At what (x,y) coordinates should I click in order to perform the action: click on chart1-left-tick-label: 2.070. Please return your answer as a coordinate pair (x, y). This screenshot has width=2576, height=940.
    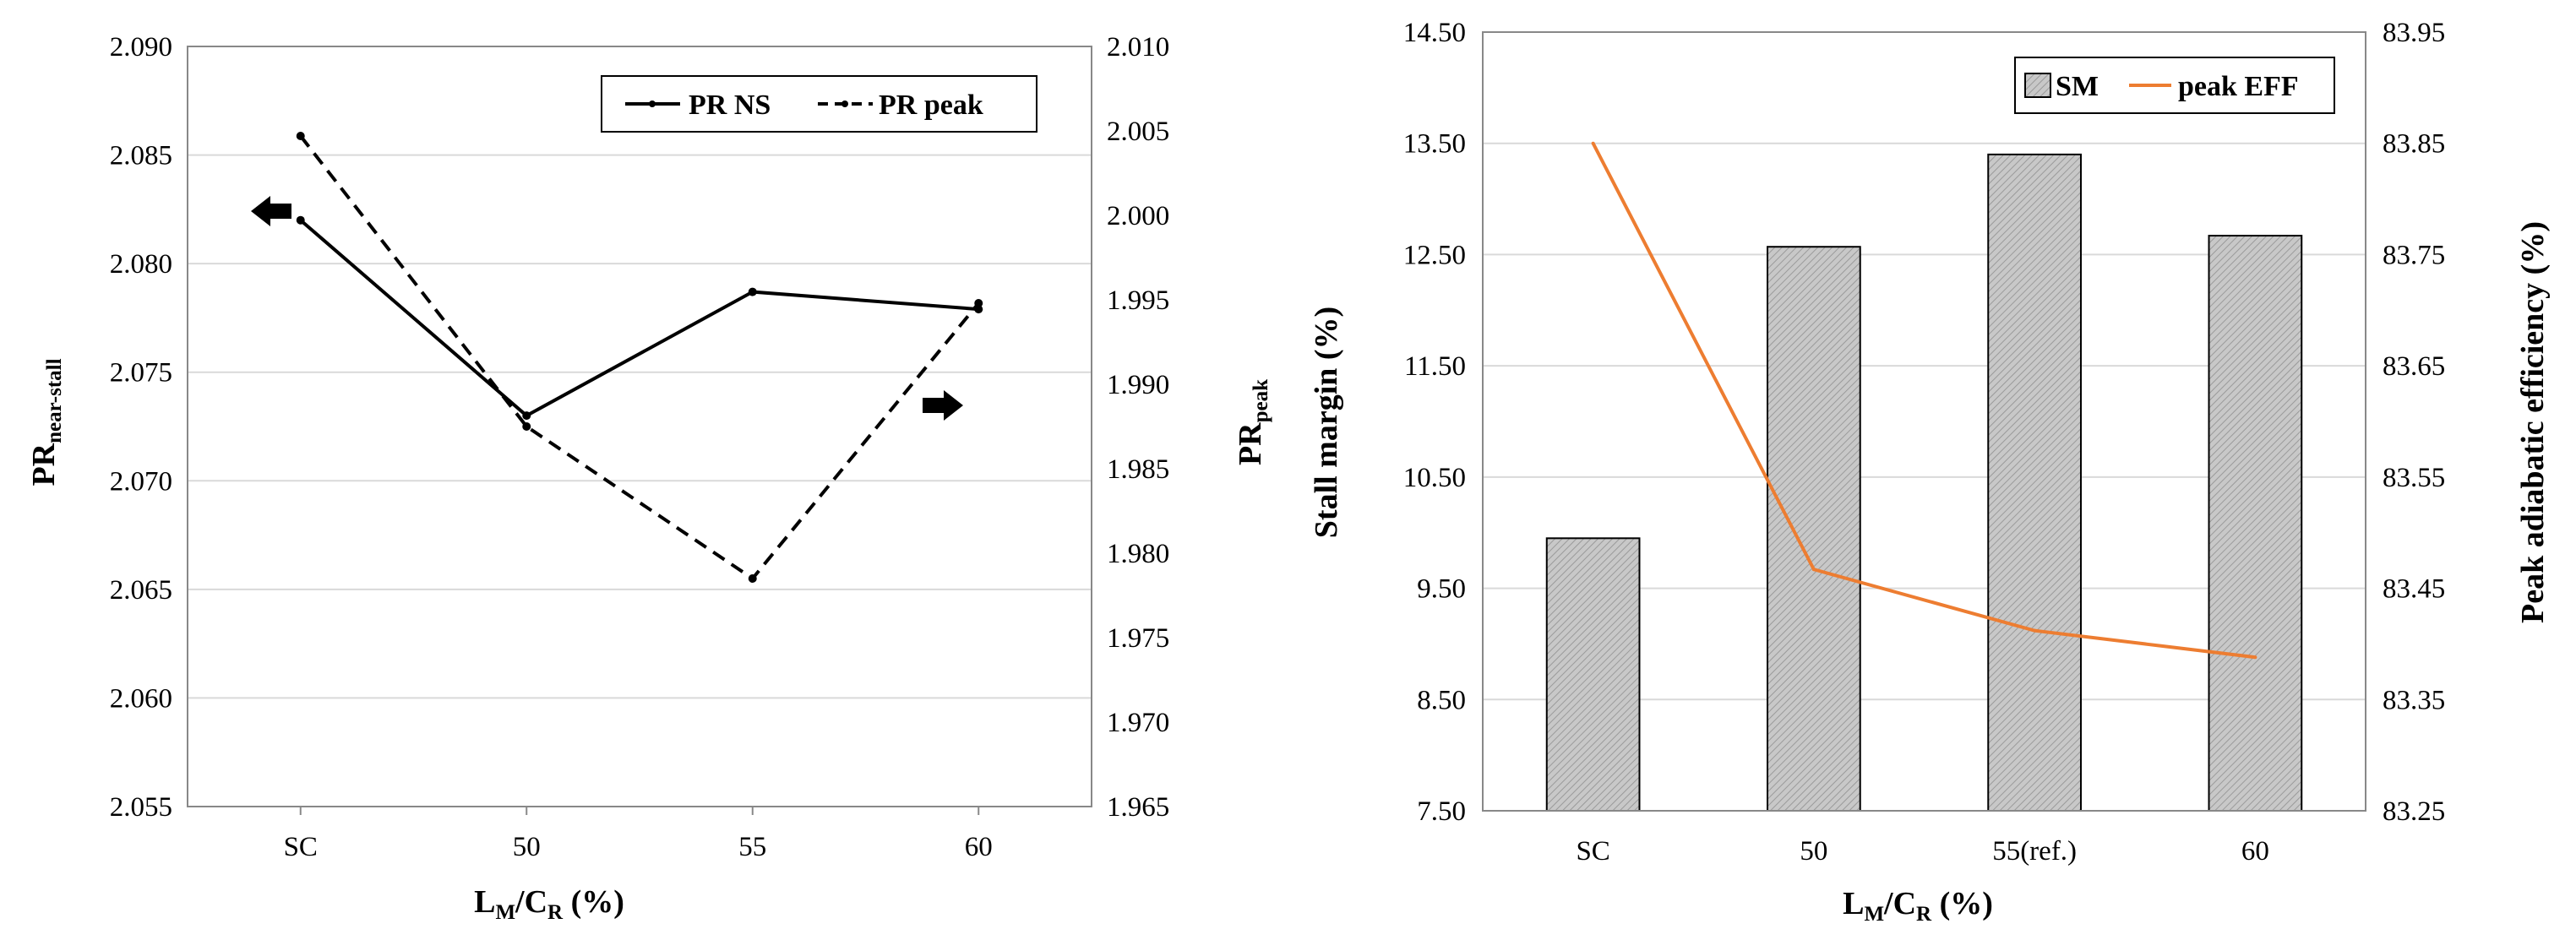
    Looking at the image, I should click on (141, 481).